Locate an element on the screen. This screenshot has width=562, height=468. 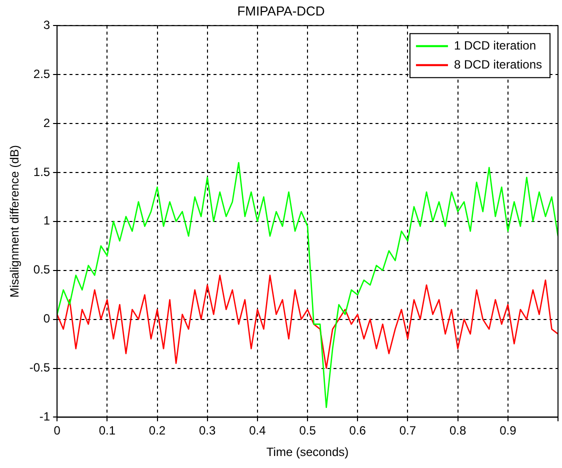
legend-label: 8 DCD iterations is located at coordinates (498, 64).